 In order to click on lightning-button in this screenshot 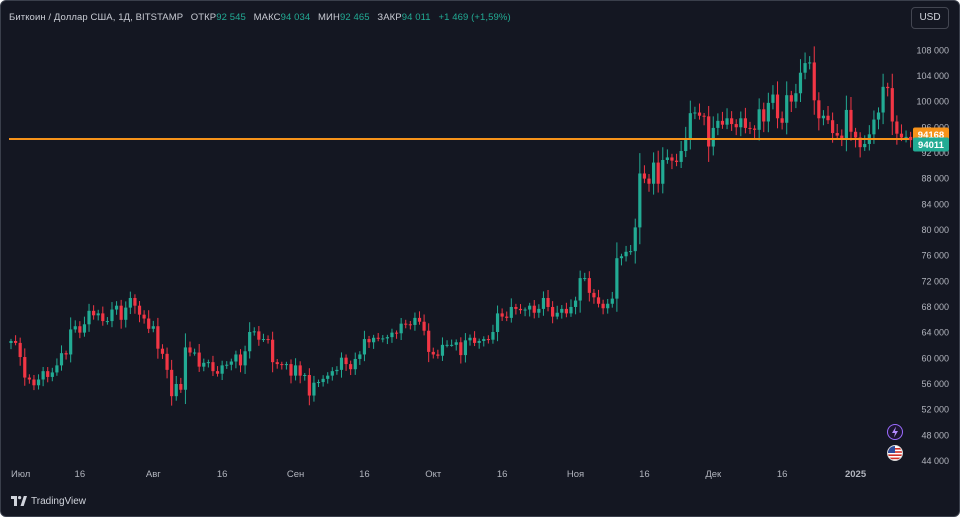, I will do `click(895, 432)`.